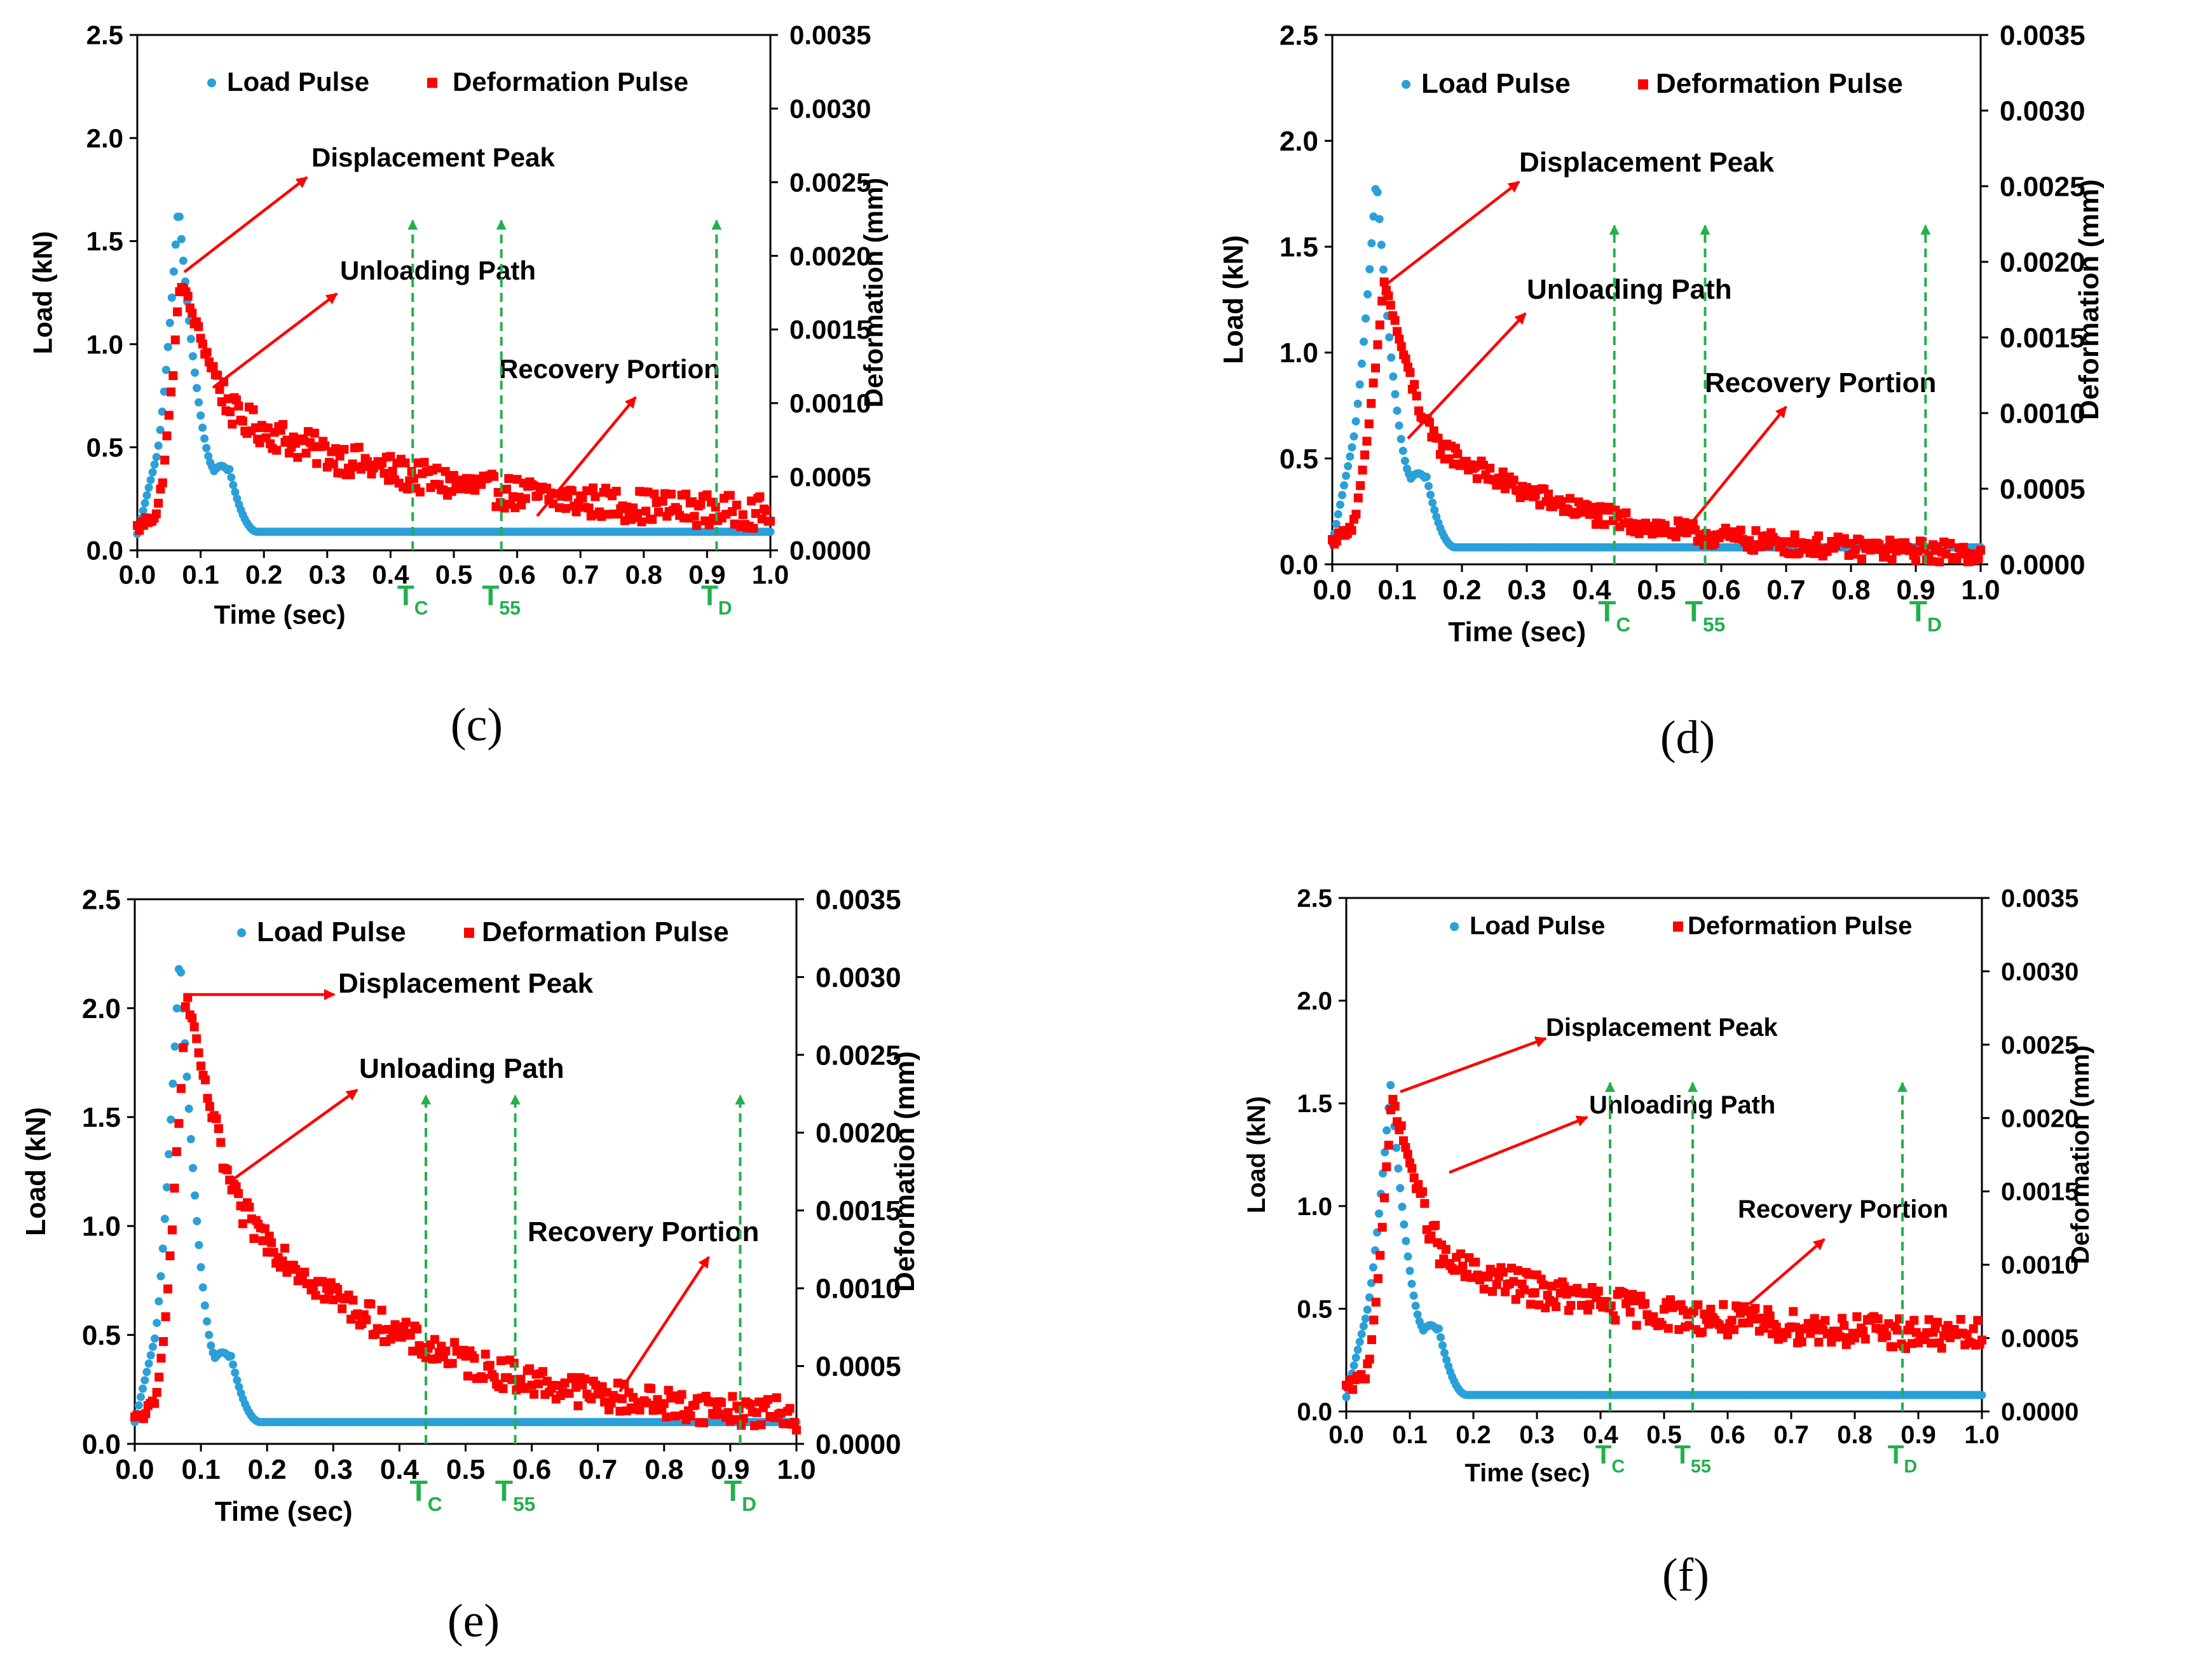  What do you see at coordinates (1526, 590) in the screenshot?
I see `x-tick-label: 0.3` at bounding box center [1526, 590].